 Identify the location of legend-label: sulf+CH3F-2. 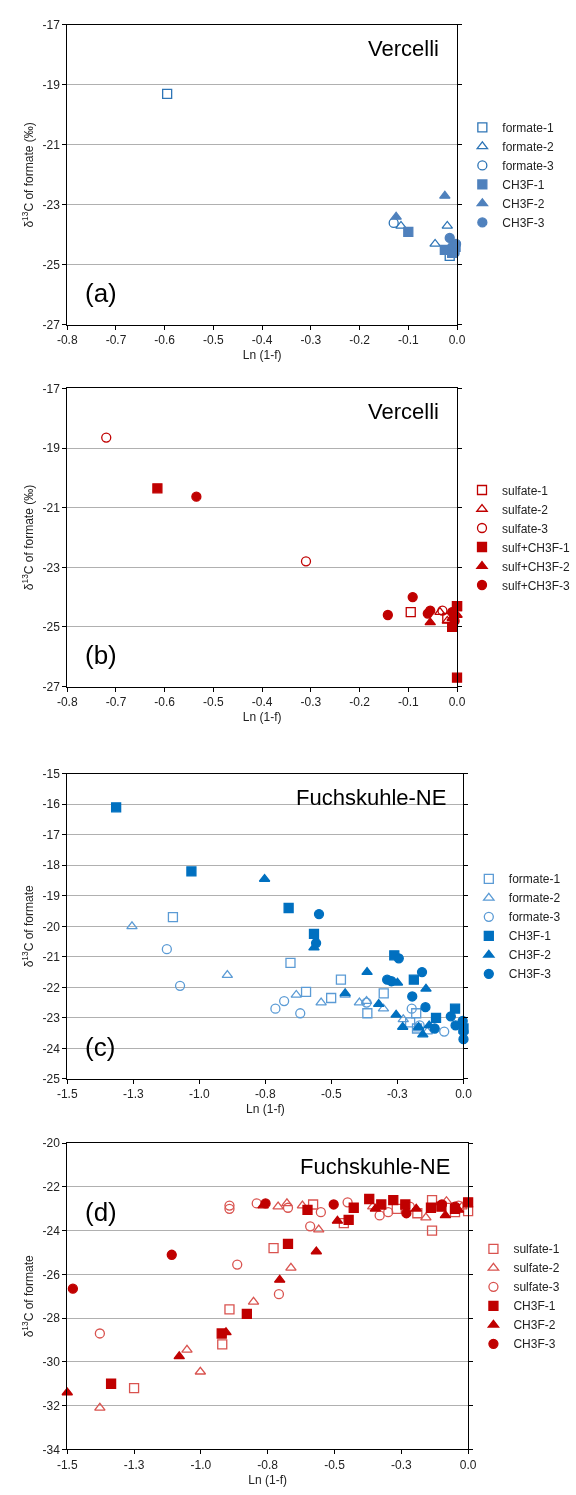
(536, 566).